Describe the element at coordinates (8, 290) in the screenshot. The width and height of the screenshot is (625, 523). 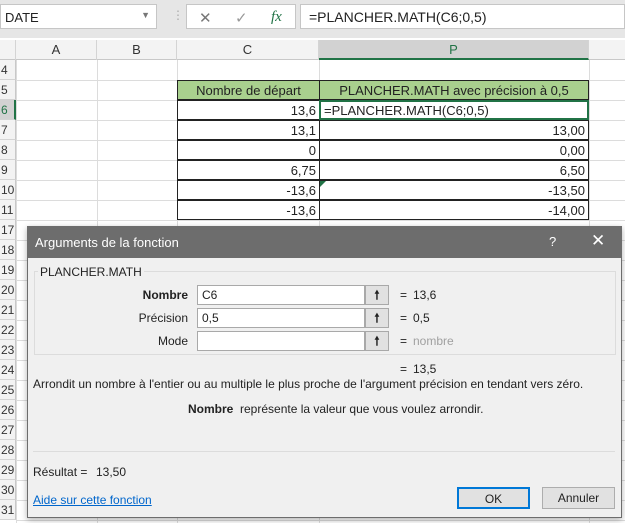
I see `row-header-20: 20` at that location.